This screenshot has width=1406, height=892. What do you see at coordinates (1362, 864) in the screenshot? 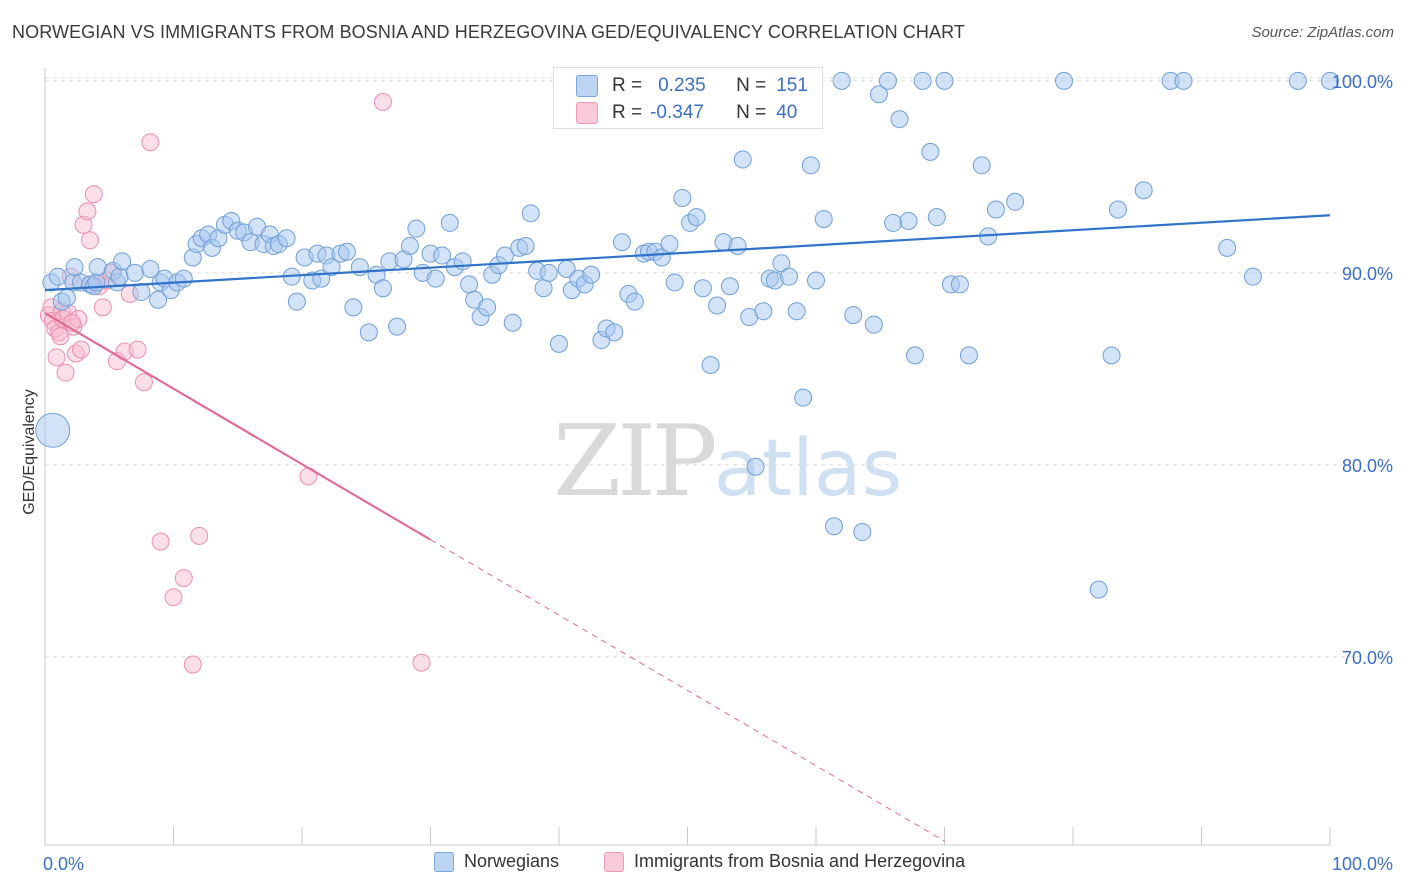
I see `x-tick-label: 100.0%` at bounding box center [1362, 864].